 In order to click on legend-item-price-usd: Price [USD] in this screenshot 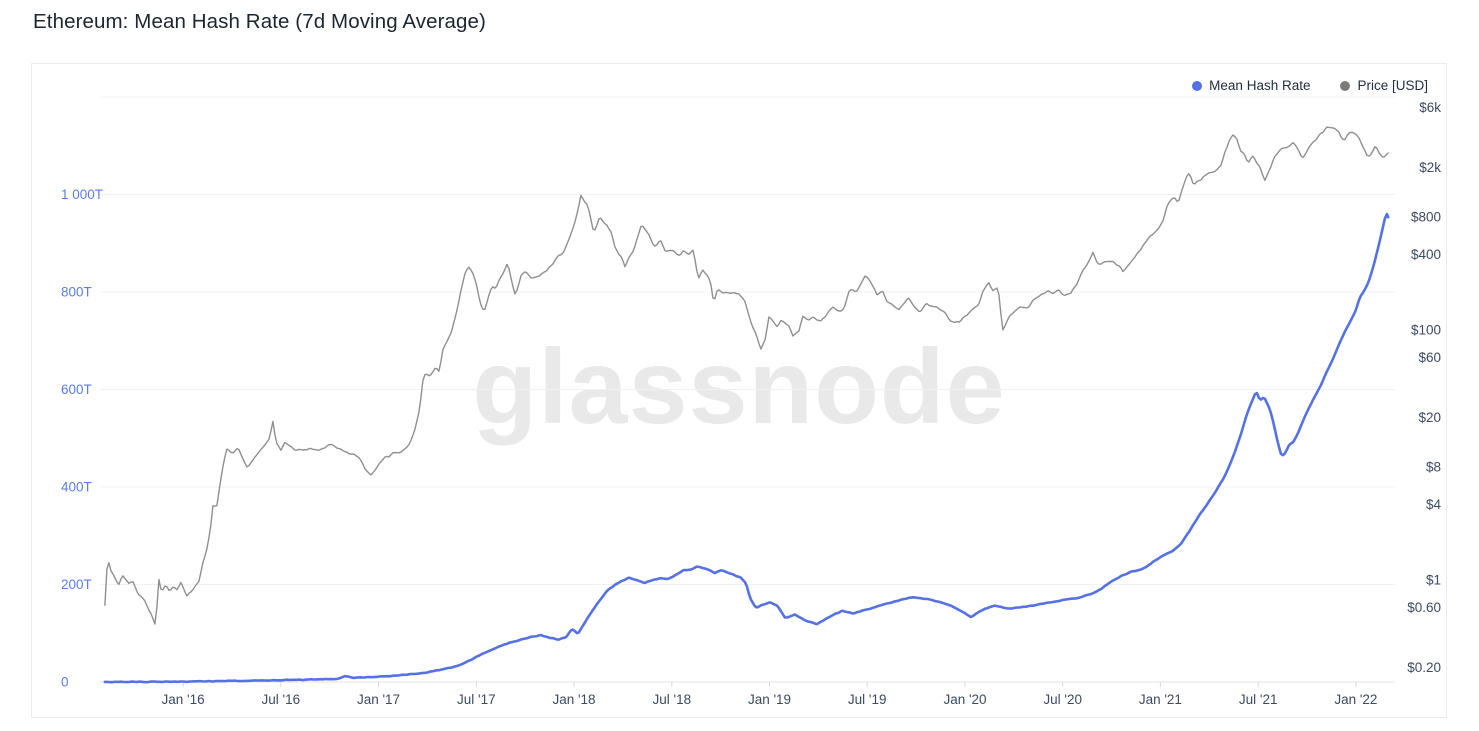, I will do `click(1384, 85)`.